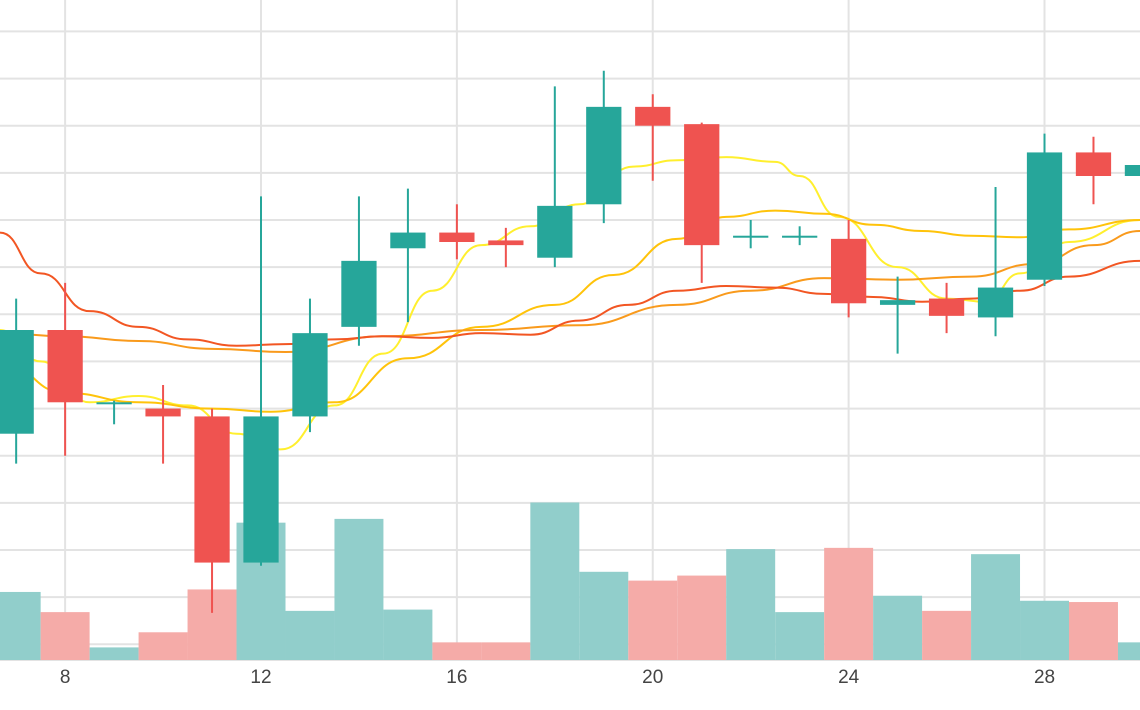 The width and height of the screenshot is (1140, 710). I want to click on x-tick-label: 16, so click(456, 677).